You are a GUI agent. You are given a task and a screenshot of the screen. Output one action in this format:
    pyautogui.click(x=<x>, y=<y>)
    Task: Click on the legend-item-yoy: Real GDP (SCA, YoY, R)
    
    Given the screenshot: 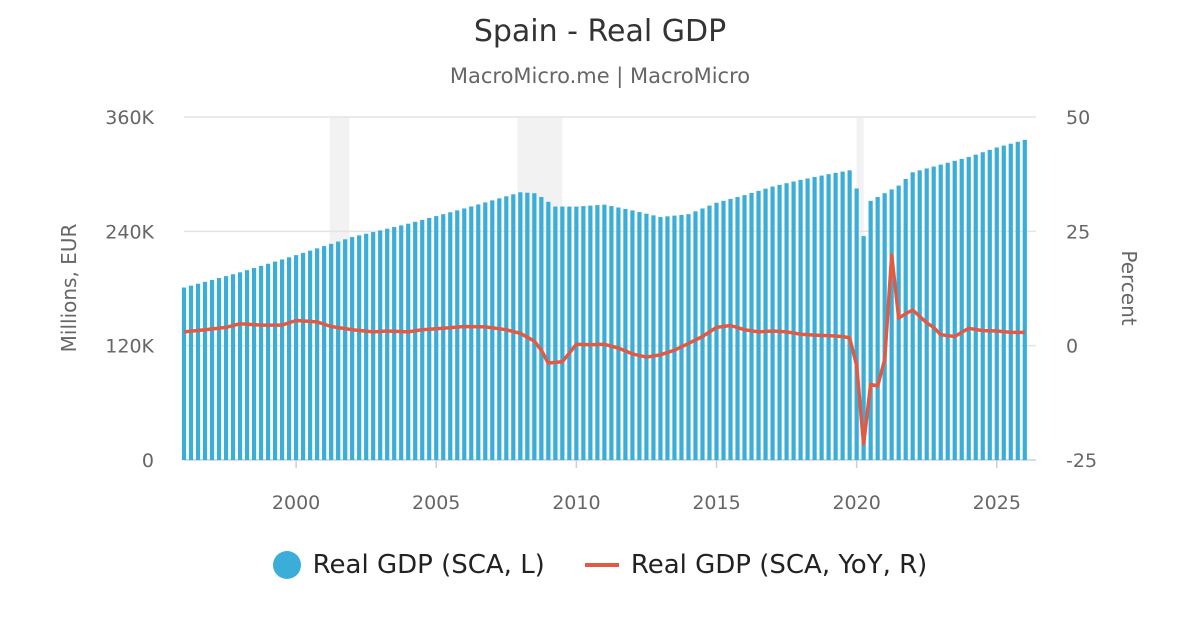 What is the action you would take?
    pyautogui.click(x=756, y=565)
    